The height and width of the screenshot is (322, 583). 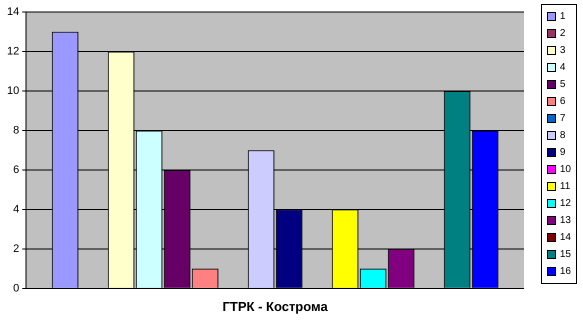 I want to click on legend-label: 9, so click(x=563, y=152).